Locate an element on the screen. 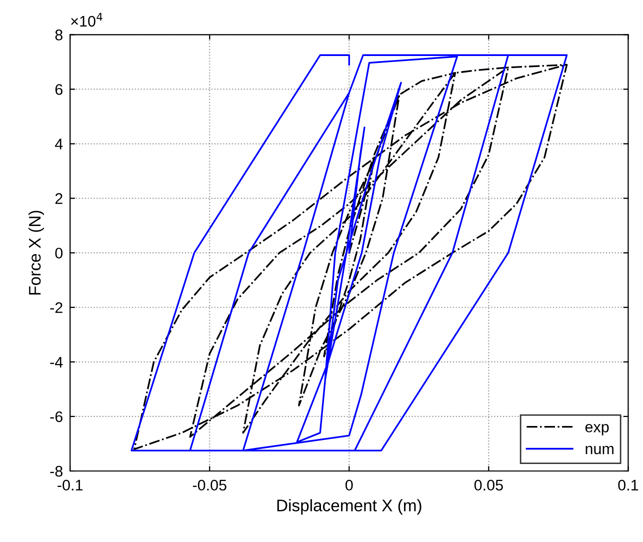  x-tick-label: 0.1 is located at coordinates (628, 485).